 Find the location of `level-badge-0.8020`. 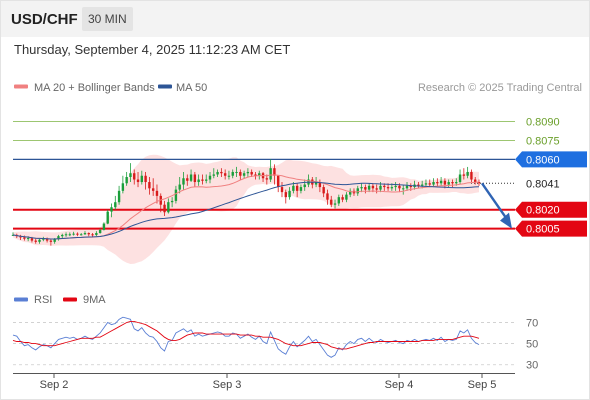

level-badge-0.8020 is located at coordinates (551, 209).